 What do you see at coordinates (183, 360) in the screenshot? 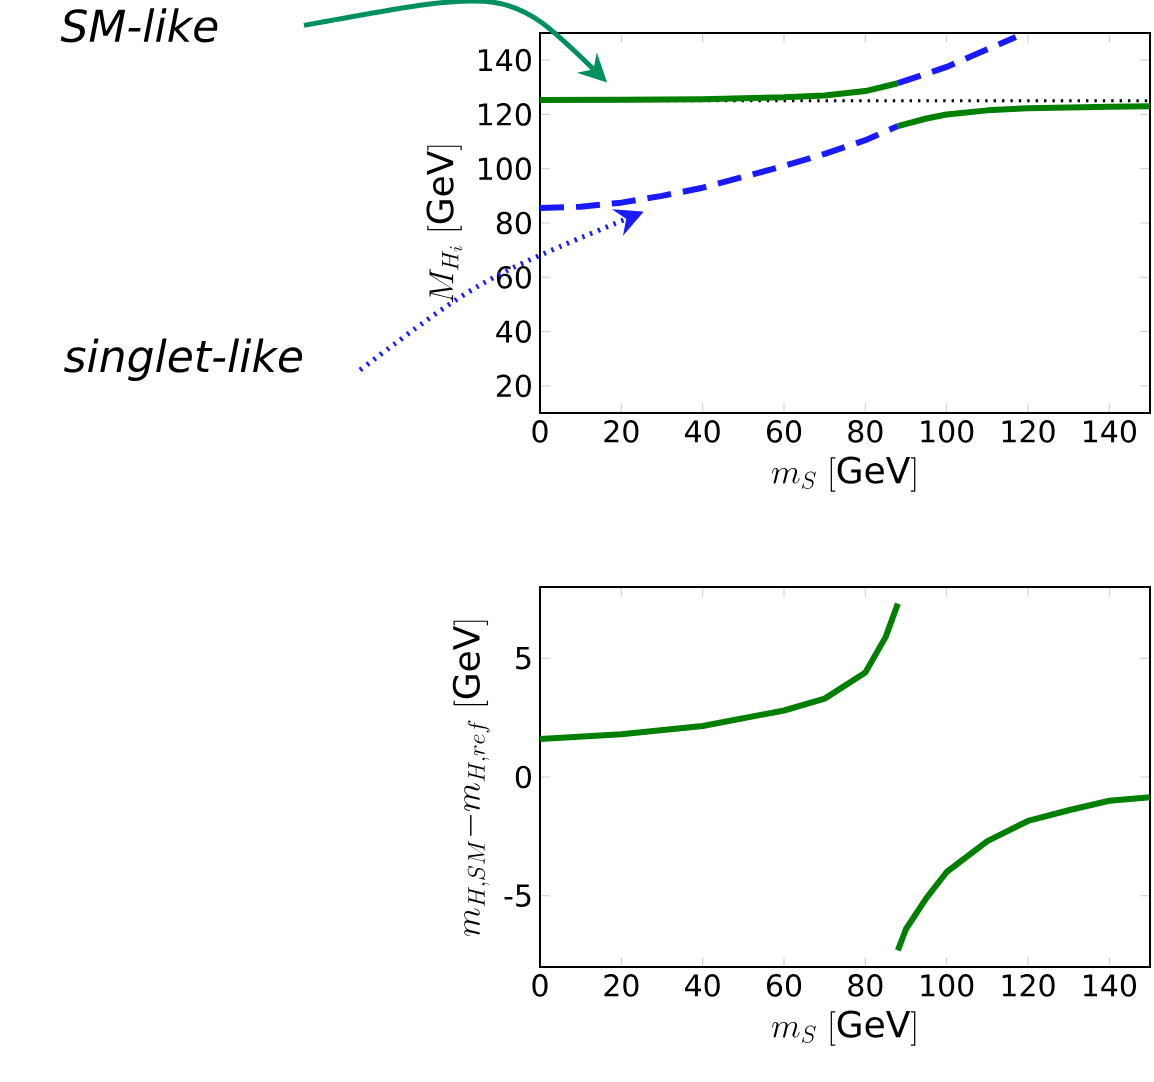
I see `text: singlet-like` at bounding box center [183, 360].